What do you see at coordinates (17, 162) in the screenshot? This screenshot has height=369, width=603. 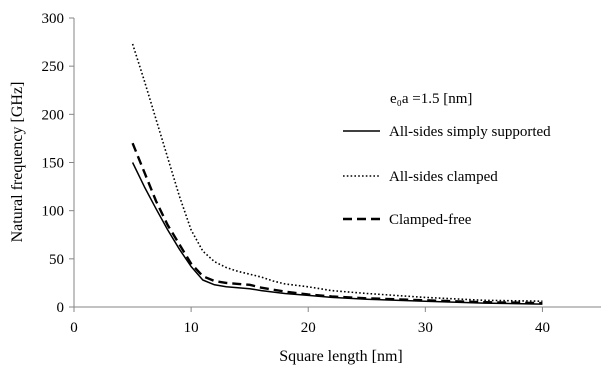 I see `y-axis-title: Natural frequency [GHz]` at bounding box center [17, 162].